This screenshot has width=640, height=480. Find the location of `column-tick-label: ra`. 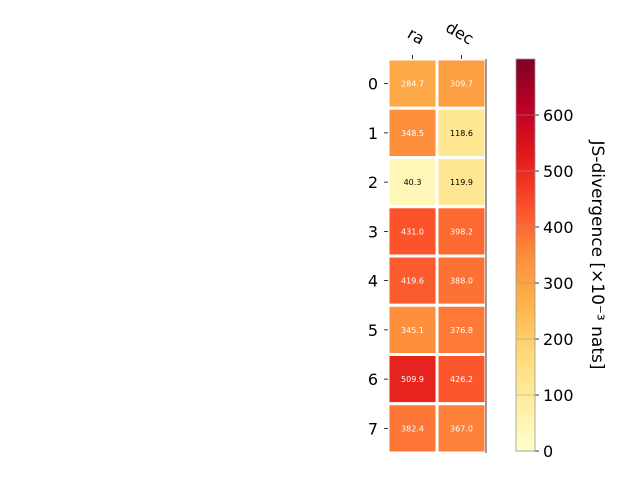

column-tick-label: ra is located at coordinates (416, 36).